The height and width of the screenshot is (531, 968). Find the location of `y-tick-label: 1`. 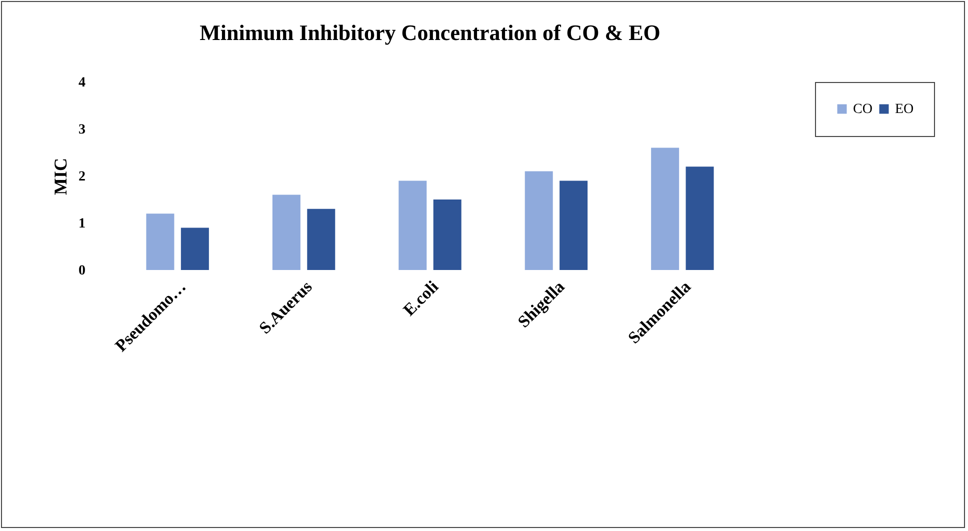

y-tick-label: 1 is located at coordinates (82, 224).